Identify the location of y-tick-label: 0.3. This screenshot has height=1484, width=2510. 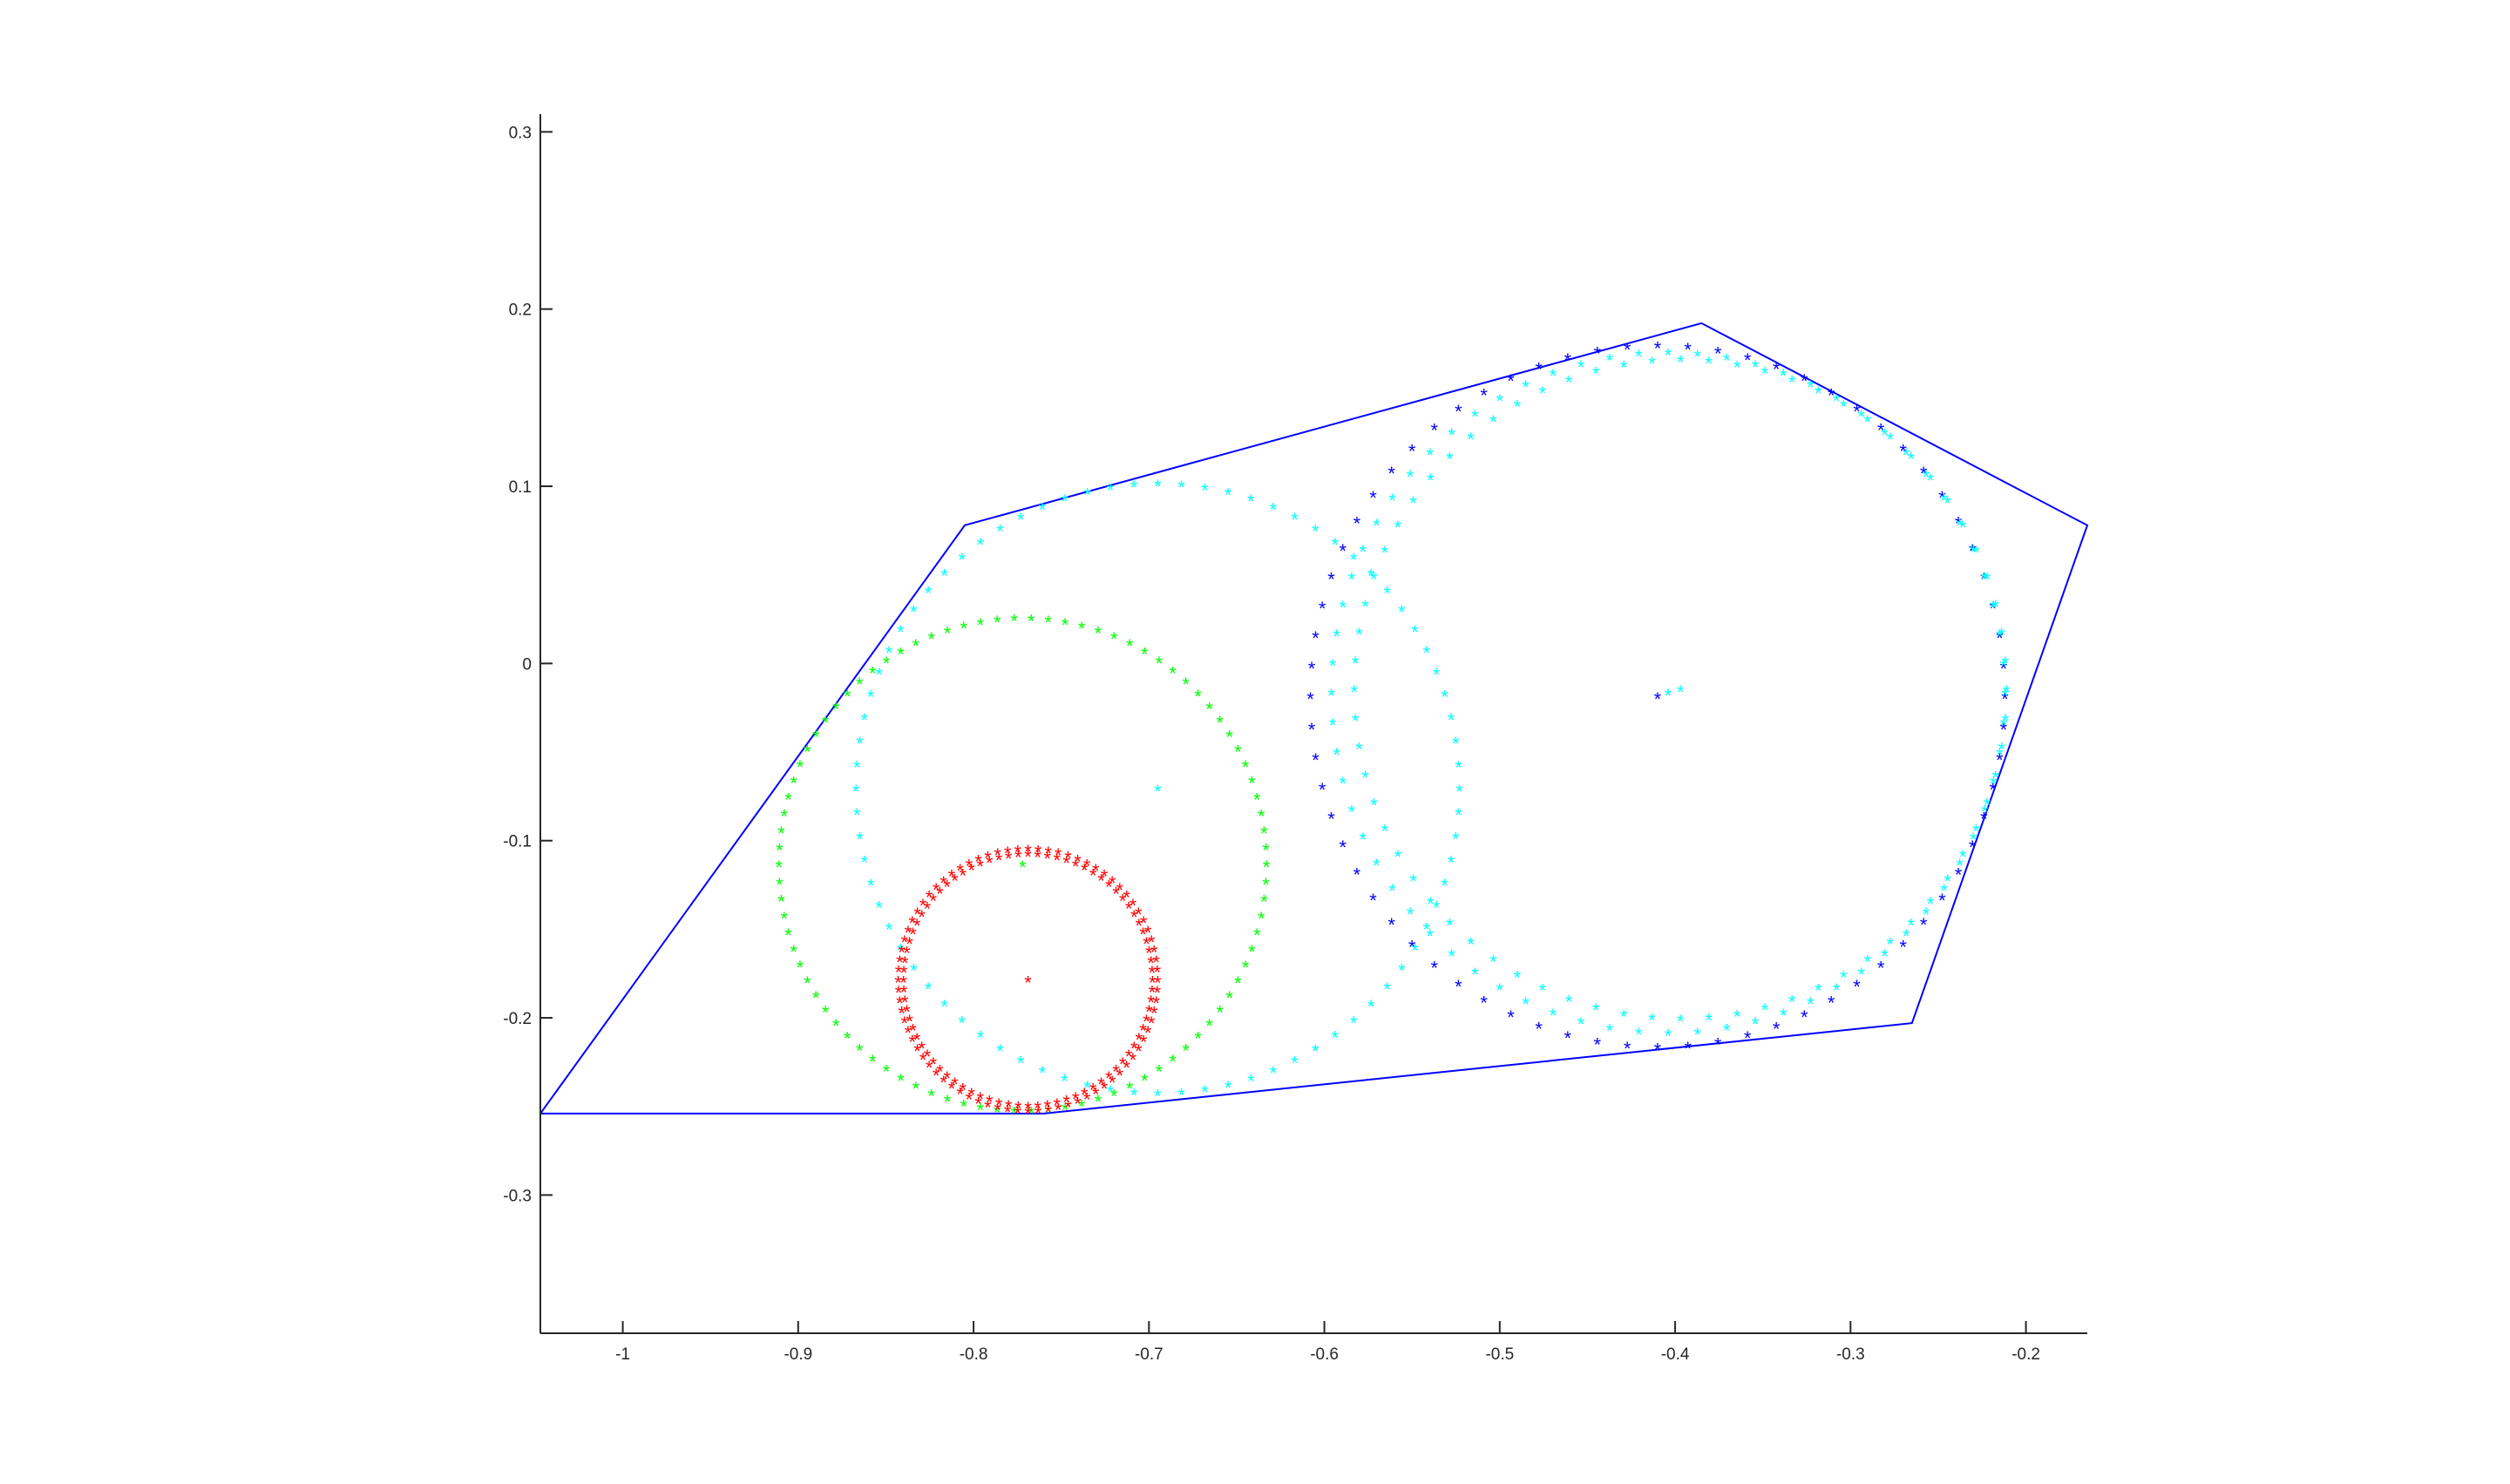
(521, 133).